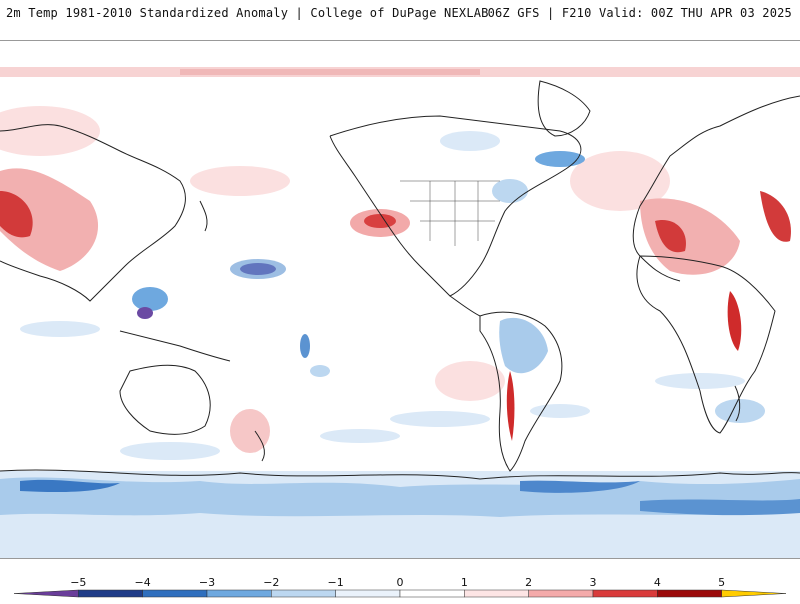  Describe the element at coordinates (690, 236) in the screenshot. I see `africa-warm-anomaly` at that location.